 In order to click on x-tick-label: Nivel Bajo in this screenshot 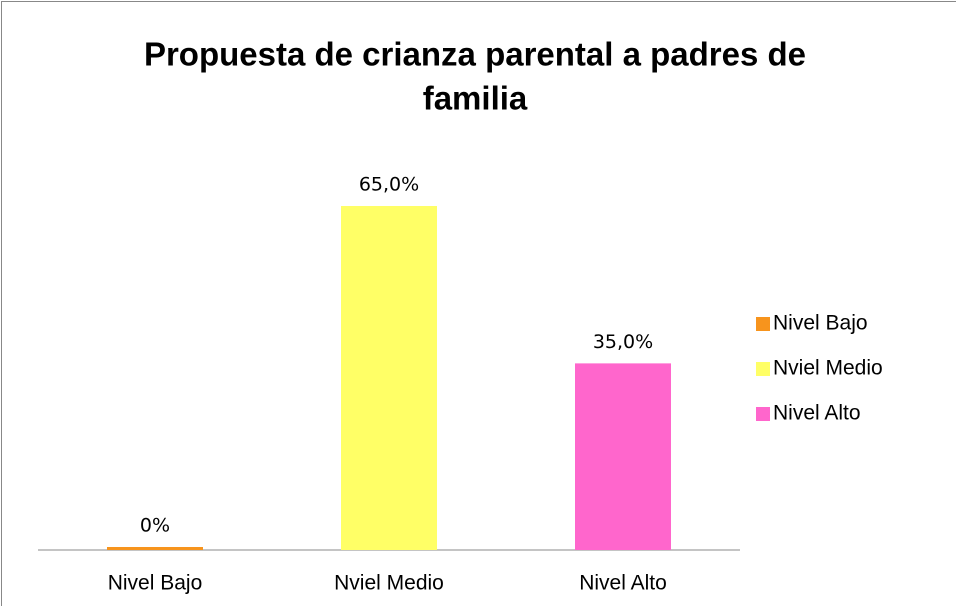, I will do `click(155, 583)`.